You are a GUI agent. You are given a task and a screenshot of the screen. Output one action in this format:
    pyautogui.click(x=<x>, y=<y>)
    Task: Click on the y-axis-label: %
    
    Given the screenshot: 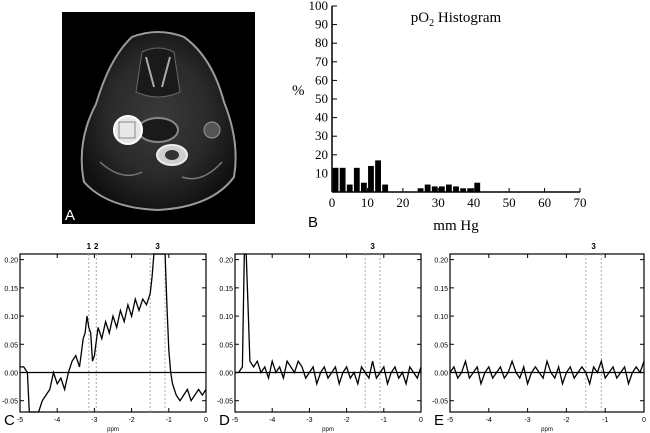 What is the action you would take?
    pyautogui.click(x=298, y=91)
    